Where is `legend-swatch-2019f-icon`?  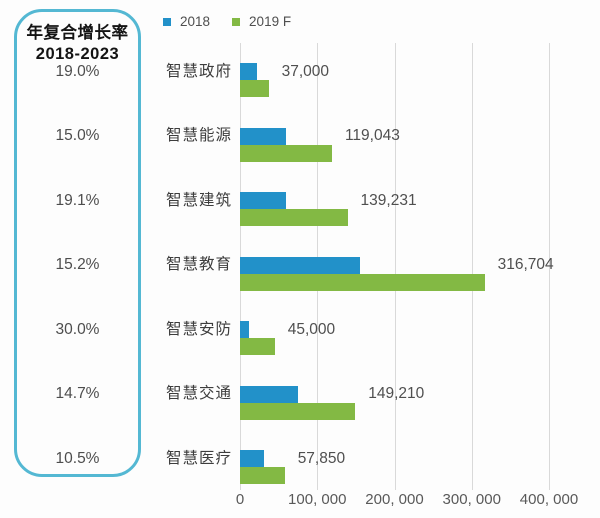
legend-swatch-2019f-icon is located at coordinates (236, 21).